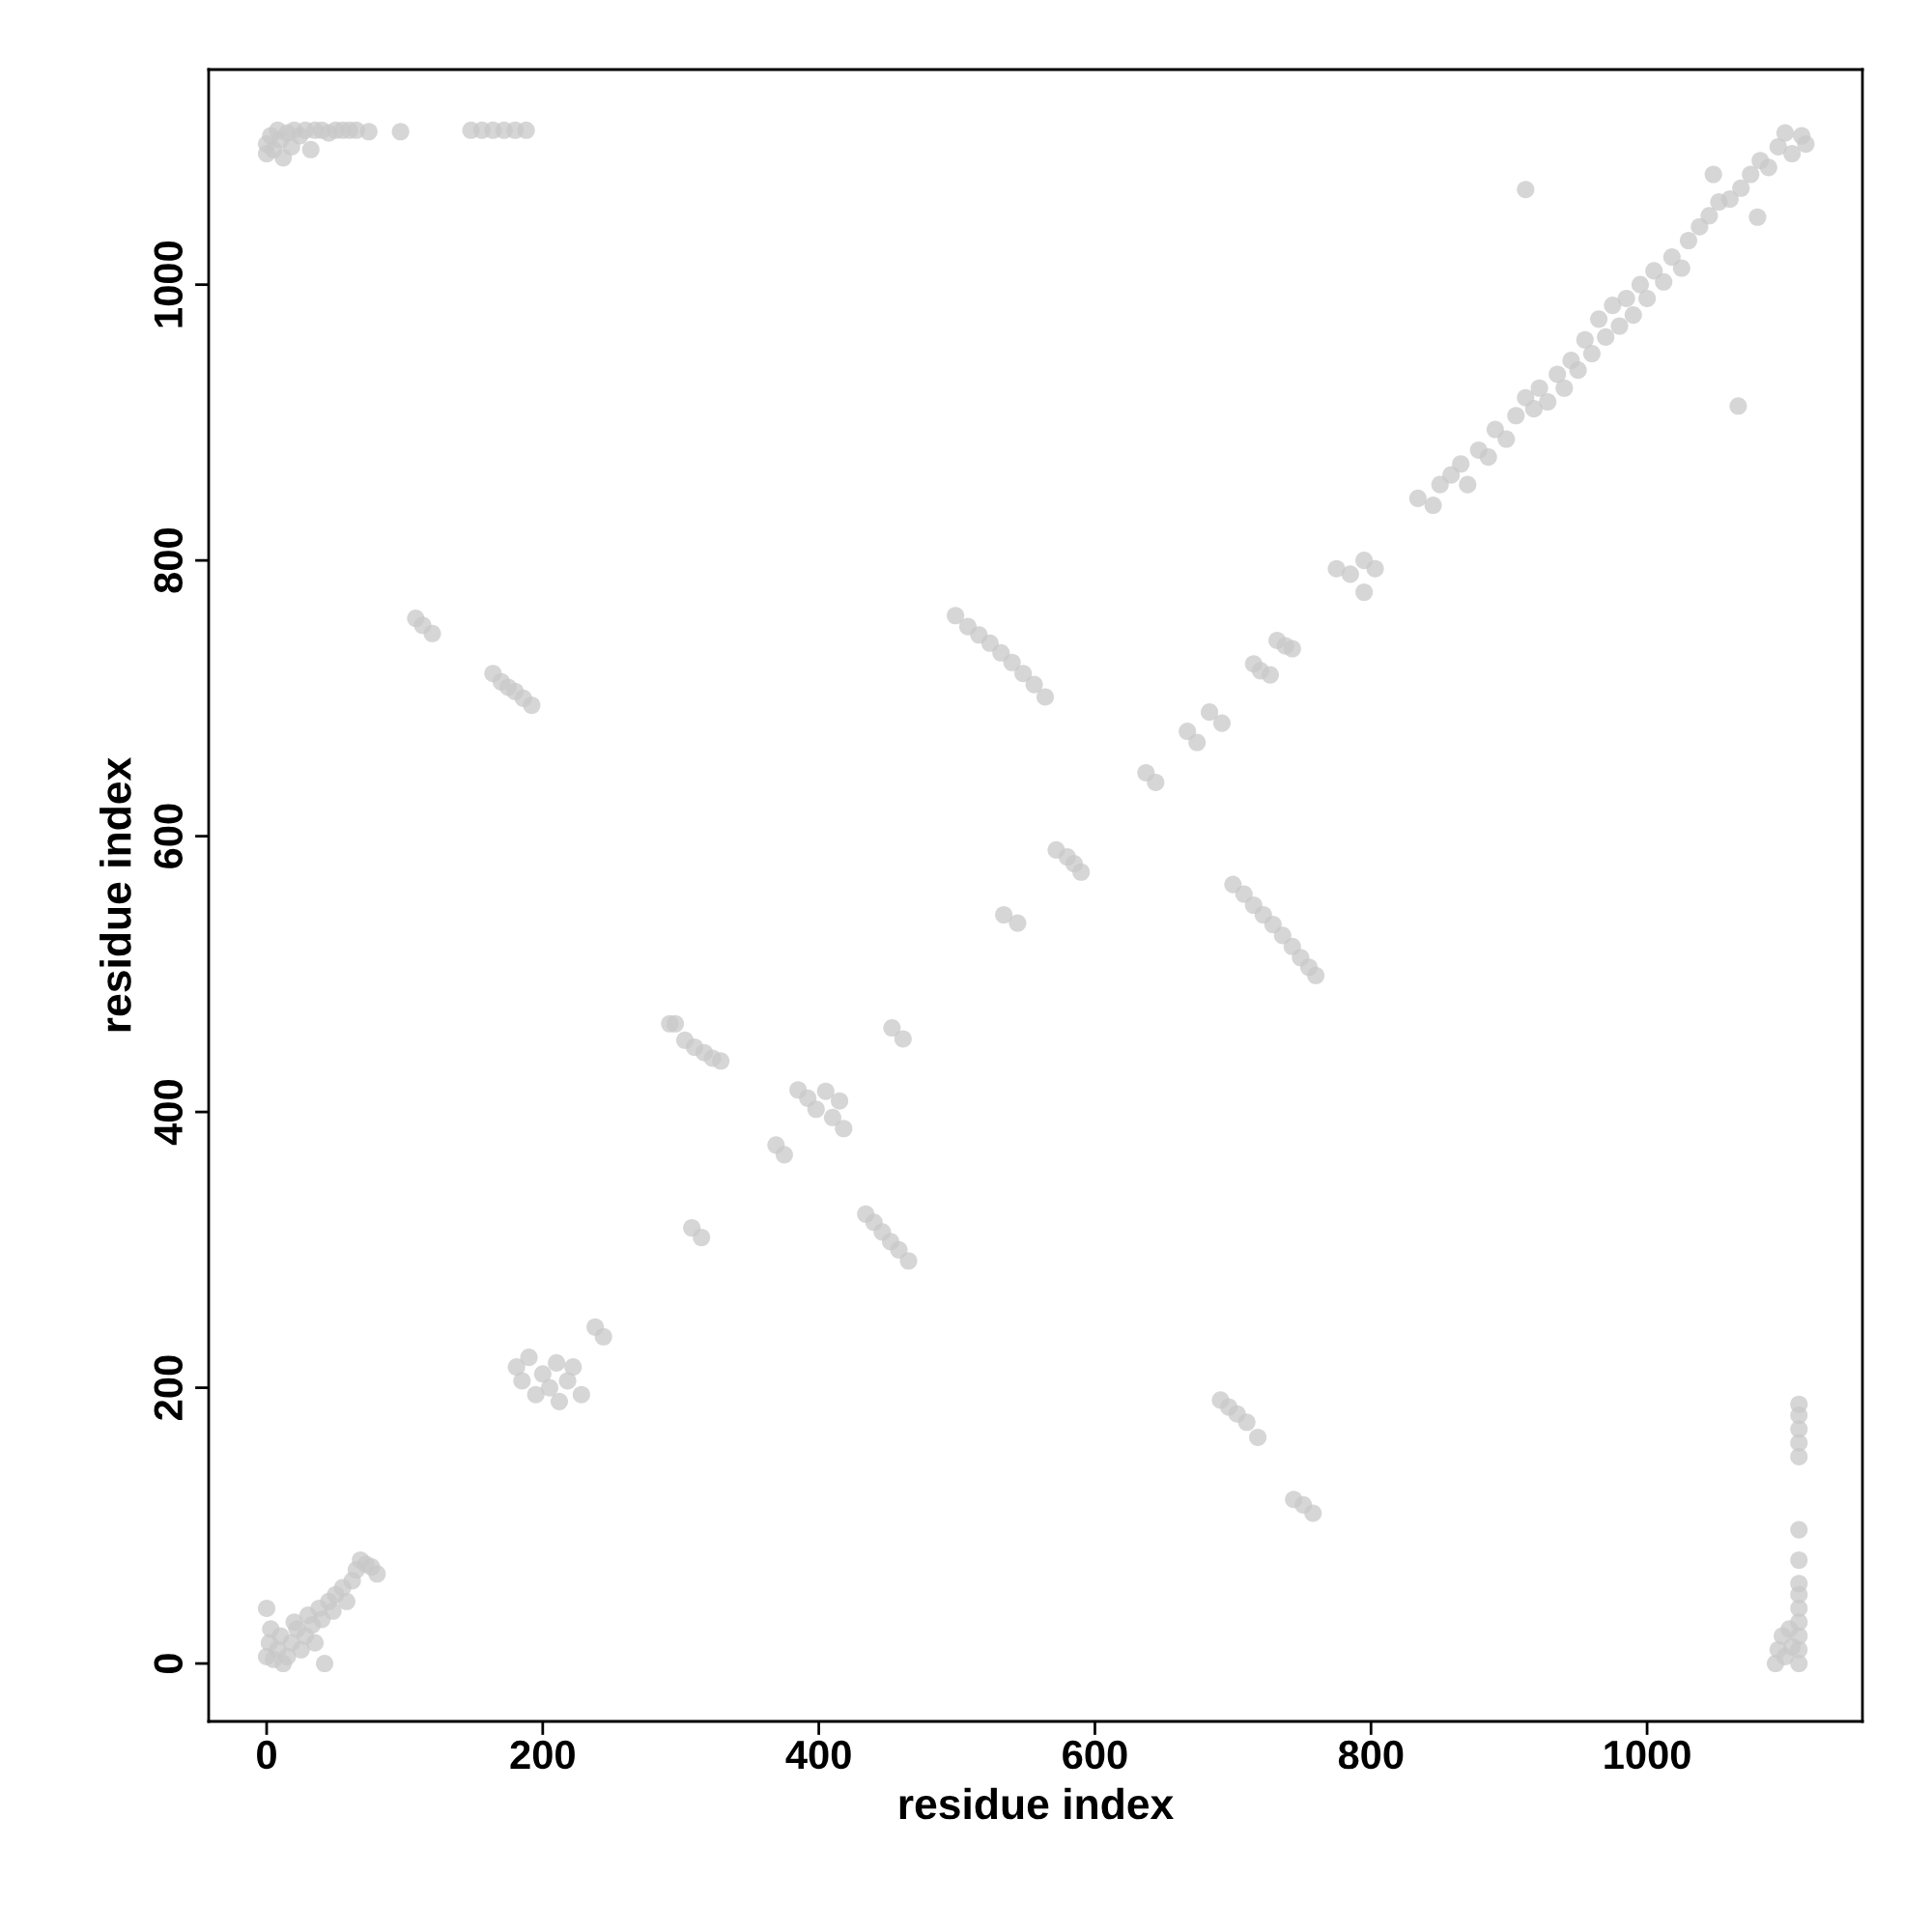 Image resolution: width=1932 pixels, height=1932 pixels. Describe the element at coordinates (1371, 1755) in the screenshot. I see `x-tick-label: 800` at that location.